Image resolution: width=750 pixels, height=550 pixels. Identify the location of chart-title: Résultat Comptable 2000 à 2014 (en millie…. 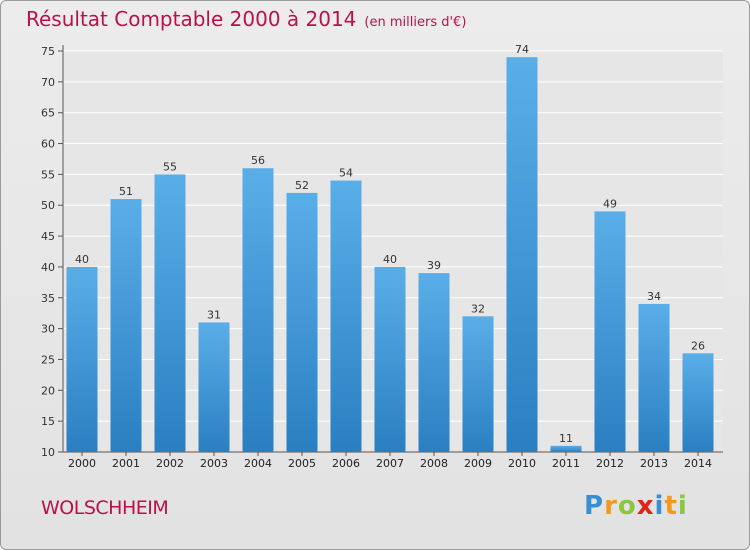
(246, 19).